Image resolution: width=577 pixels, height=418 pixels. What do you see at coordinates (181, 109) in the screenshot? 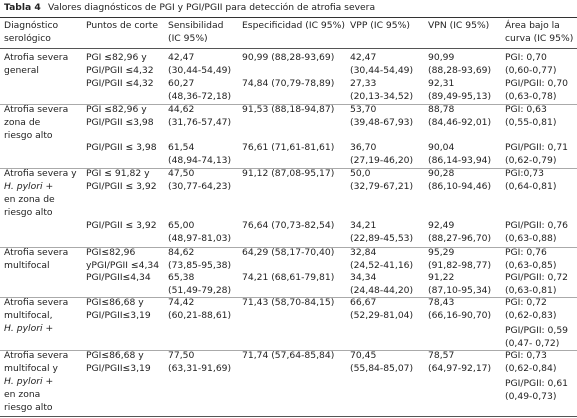
I see `table-cell: 44,62` at bounding box center [181, 109].